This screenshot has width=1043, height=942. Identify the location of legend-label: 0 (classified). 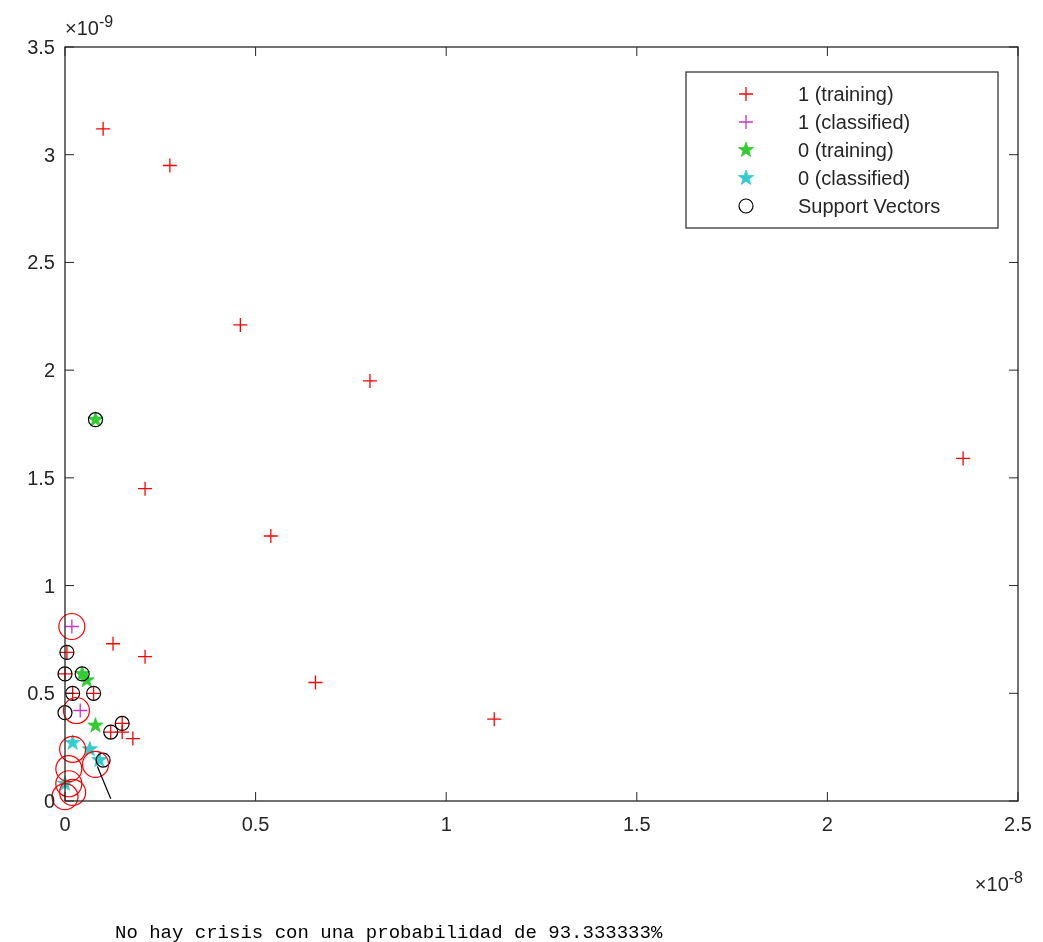
(854, 178).